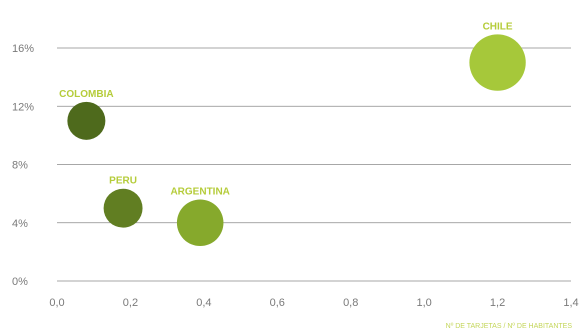 This screenshot has height=334, width=584. What do you see at coordinates (56, 303) in the screenshot?
I see `x-tick-label: 0,0` at bounding box center [56, 303].